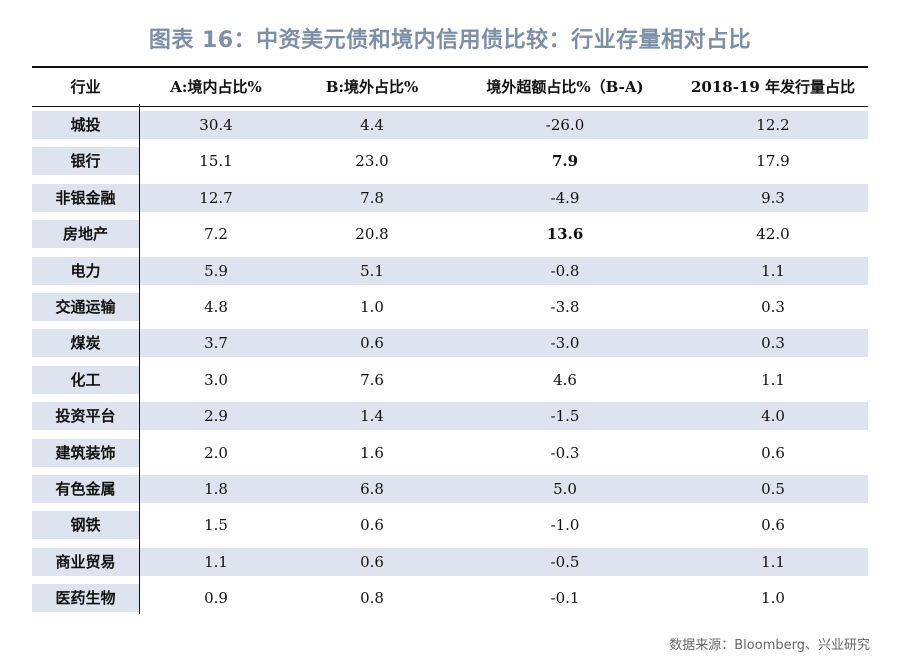  Describe the element at coordinates (773, 598) in the screenshot. I see `issuance-share-cell: 1.0` at that location.